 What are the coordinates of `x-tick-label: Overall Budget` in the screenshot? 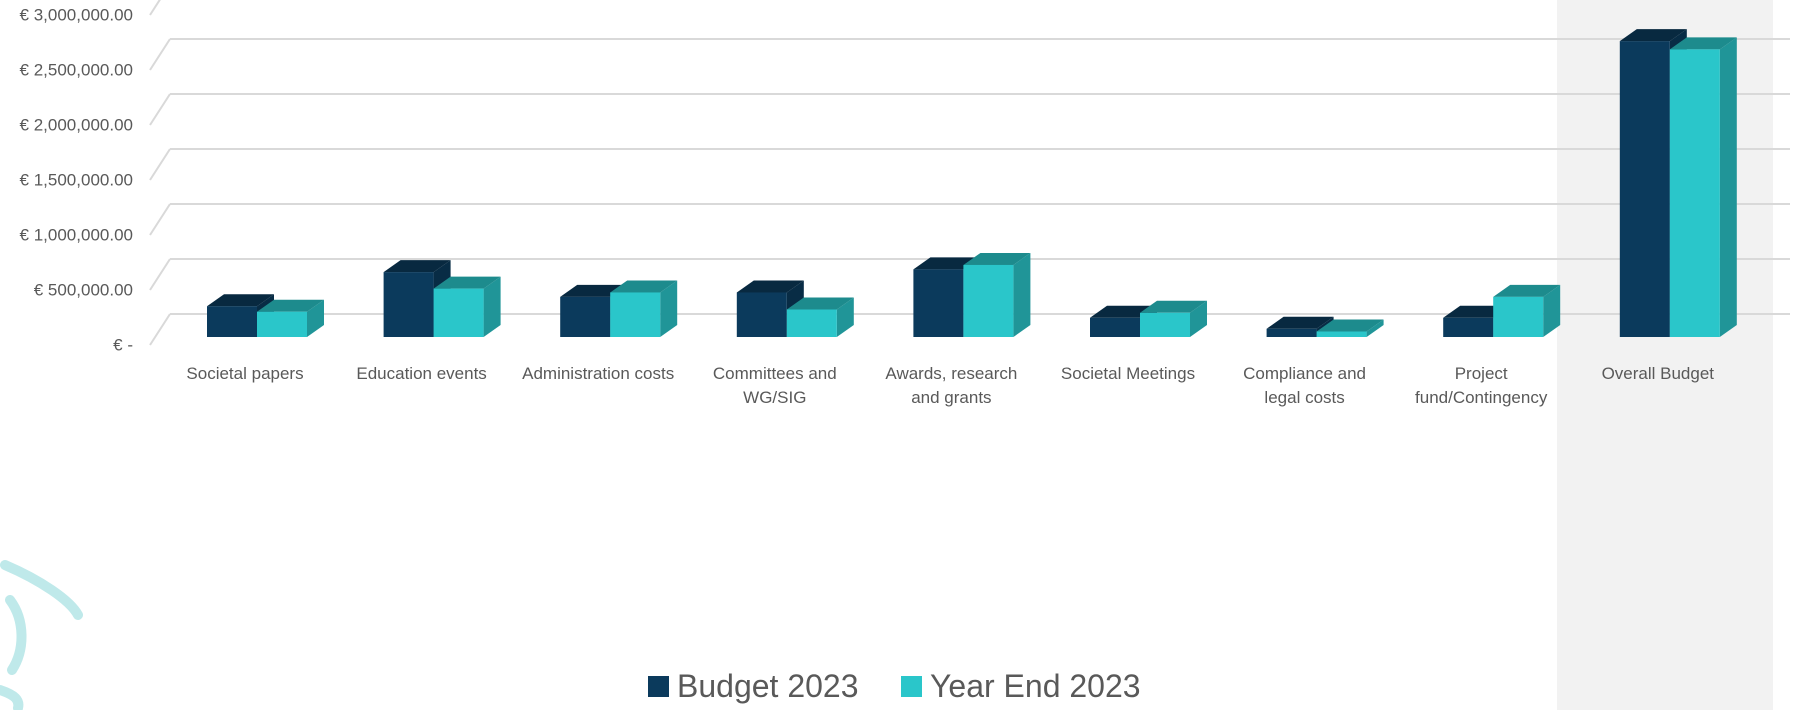 It's located at (1658, 373).